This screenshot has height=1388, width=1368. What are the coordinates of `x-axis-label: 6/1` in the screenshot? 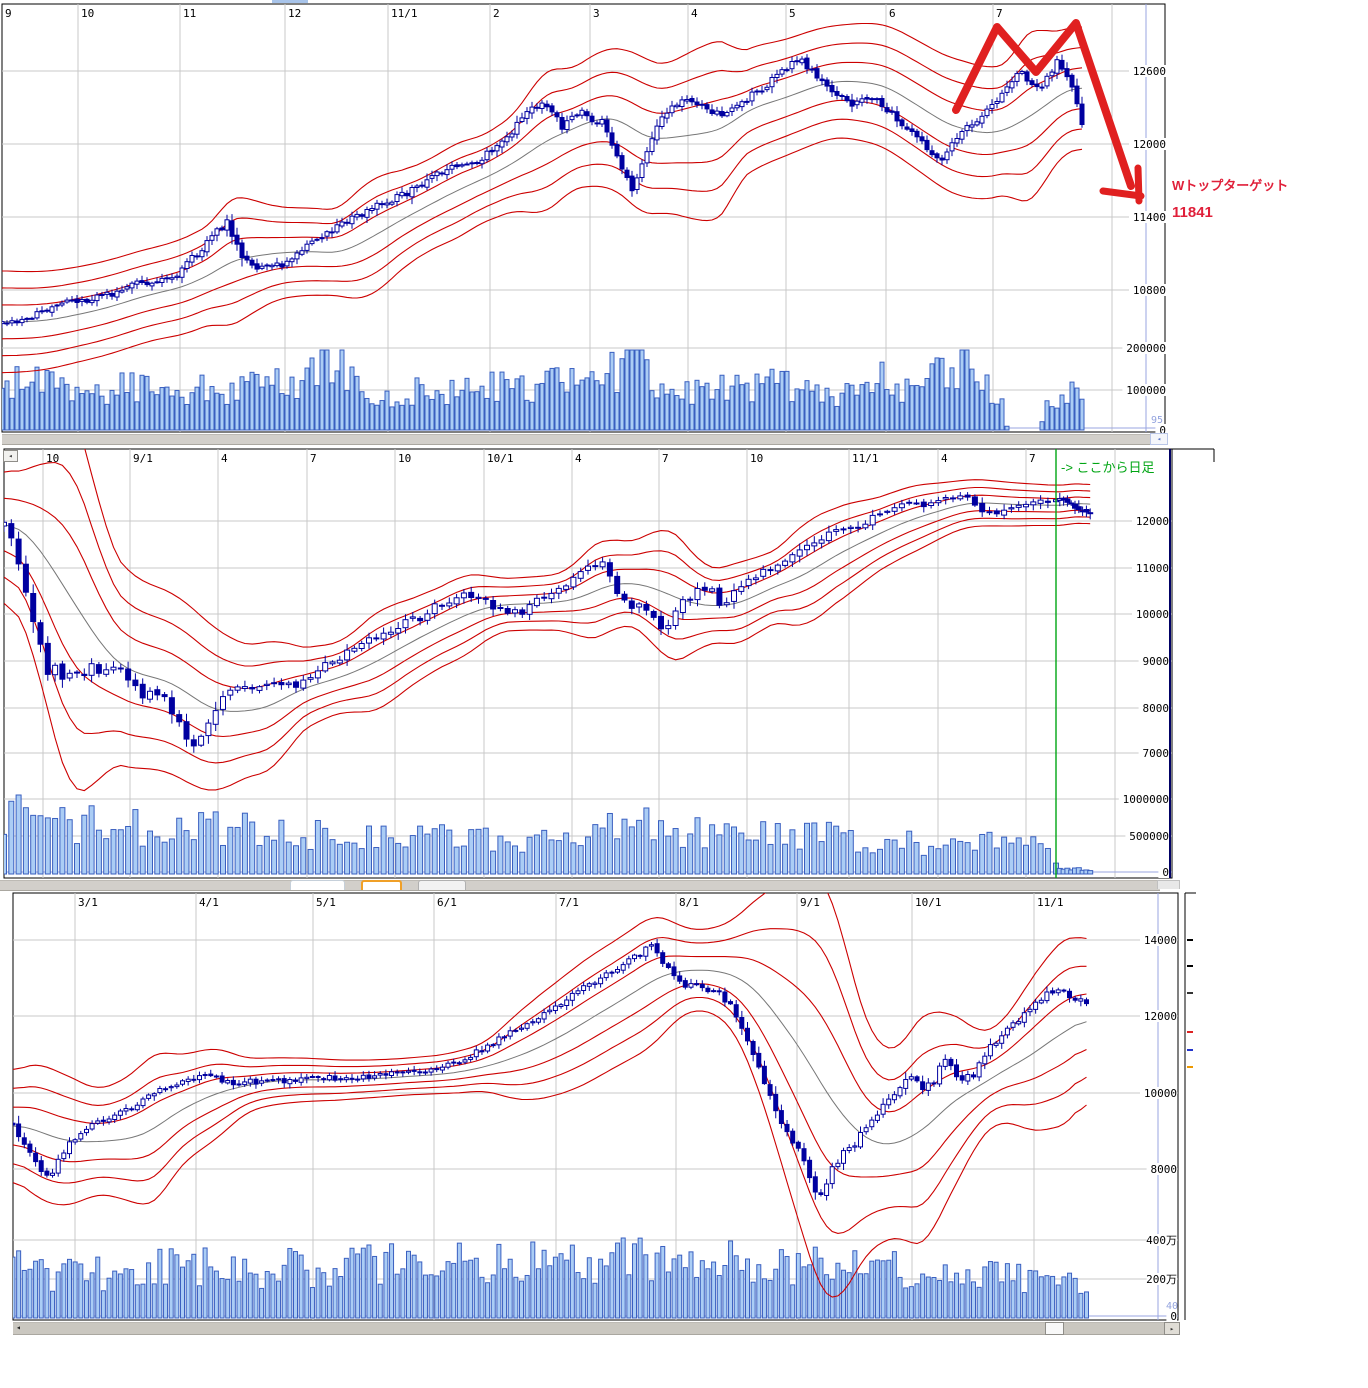 It's located at (447, 902).